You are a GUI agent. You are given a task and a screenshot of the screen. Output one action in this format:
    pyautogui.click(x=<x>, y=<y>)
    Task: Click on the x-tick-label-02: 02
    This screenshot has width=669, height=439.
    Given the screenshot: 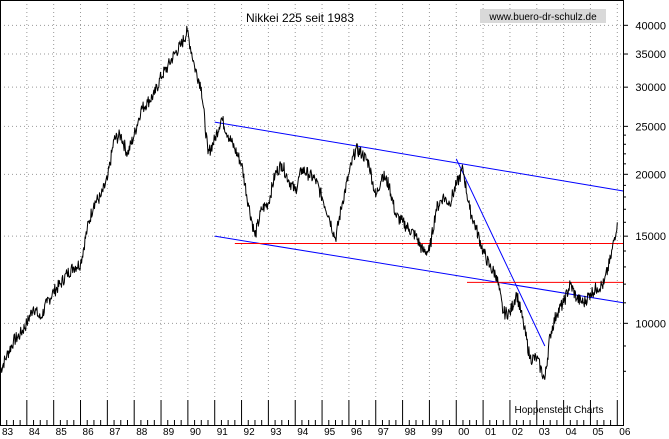 What is the action you would take?
    pyautogui.click(x=518, y=432)
    